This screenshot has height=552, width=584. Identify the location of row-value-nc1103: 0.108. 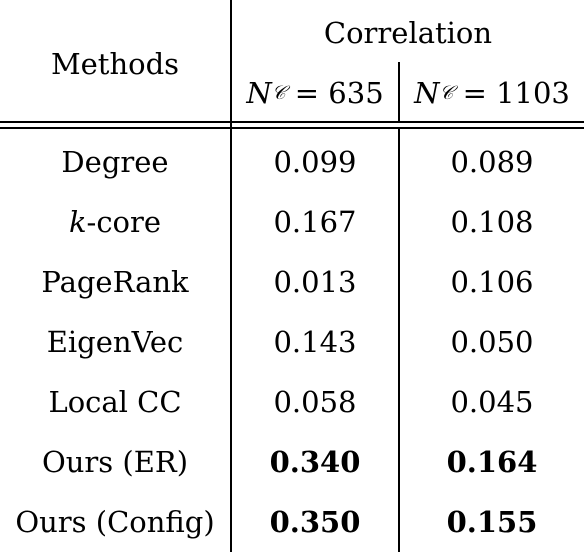
(492, 222).